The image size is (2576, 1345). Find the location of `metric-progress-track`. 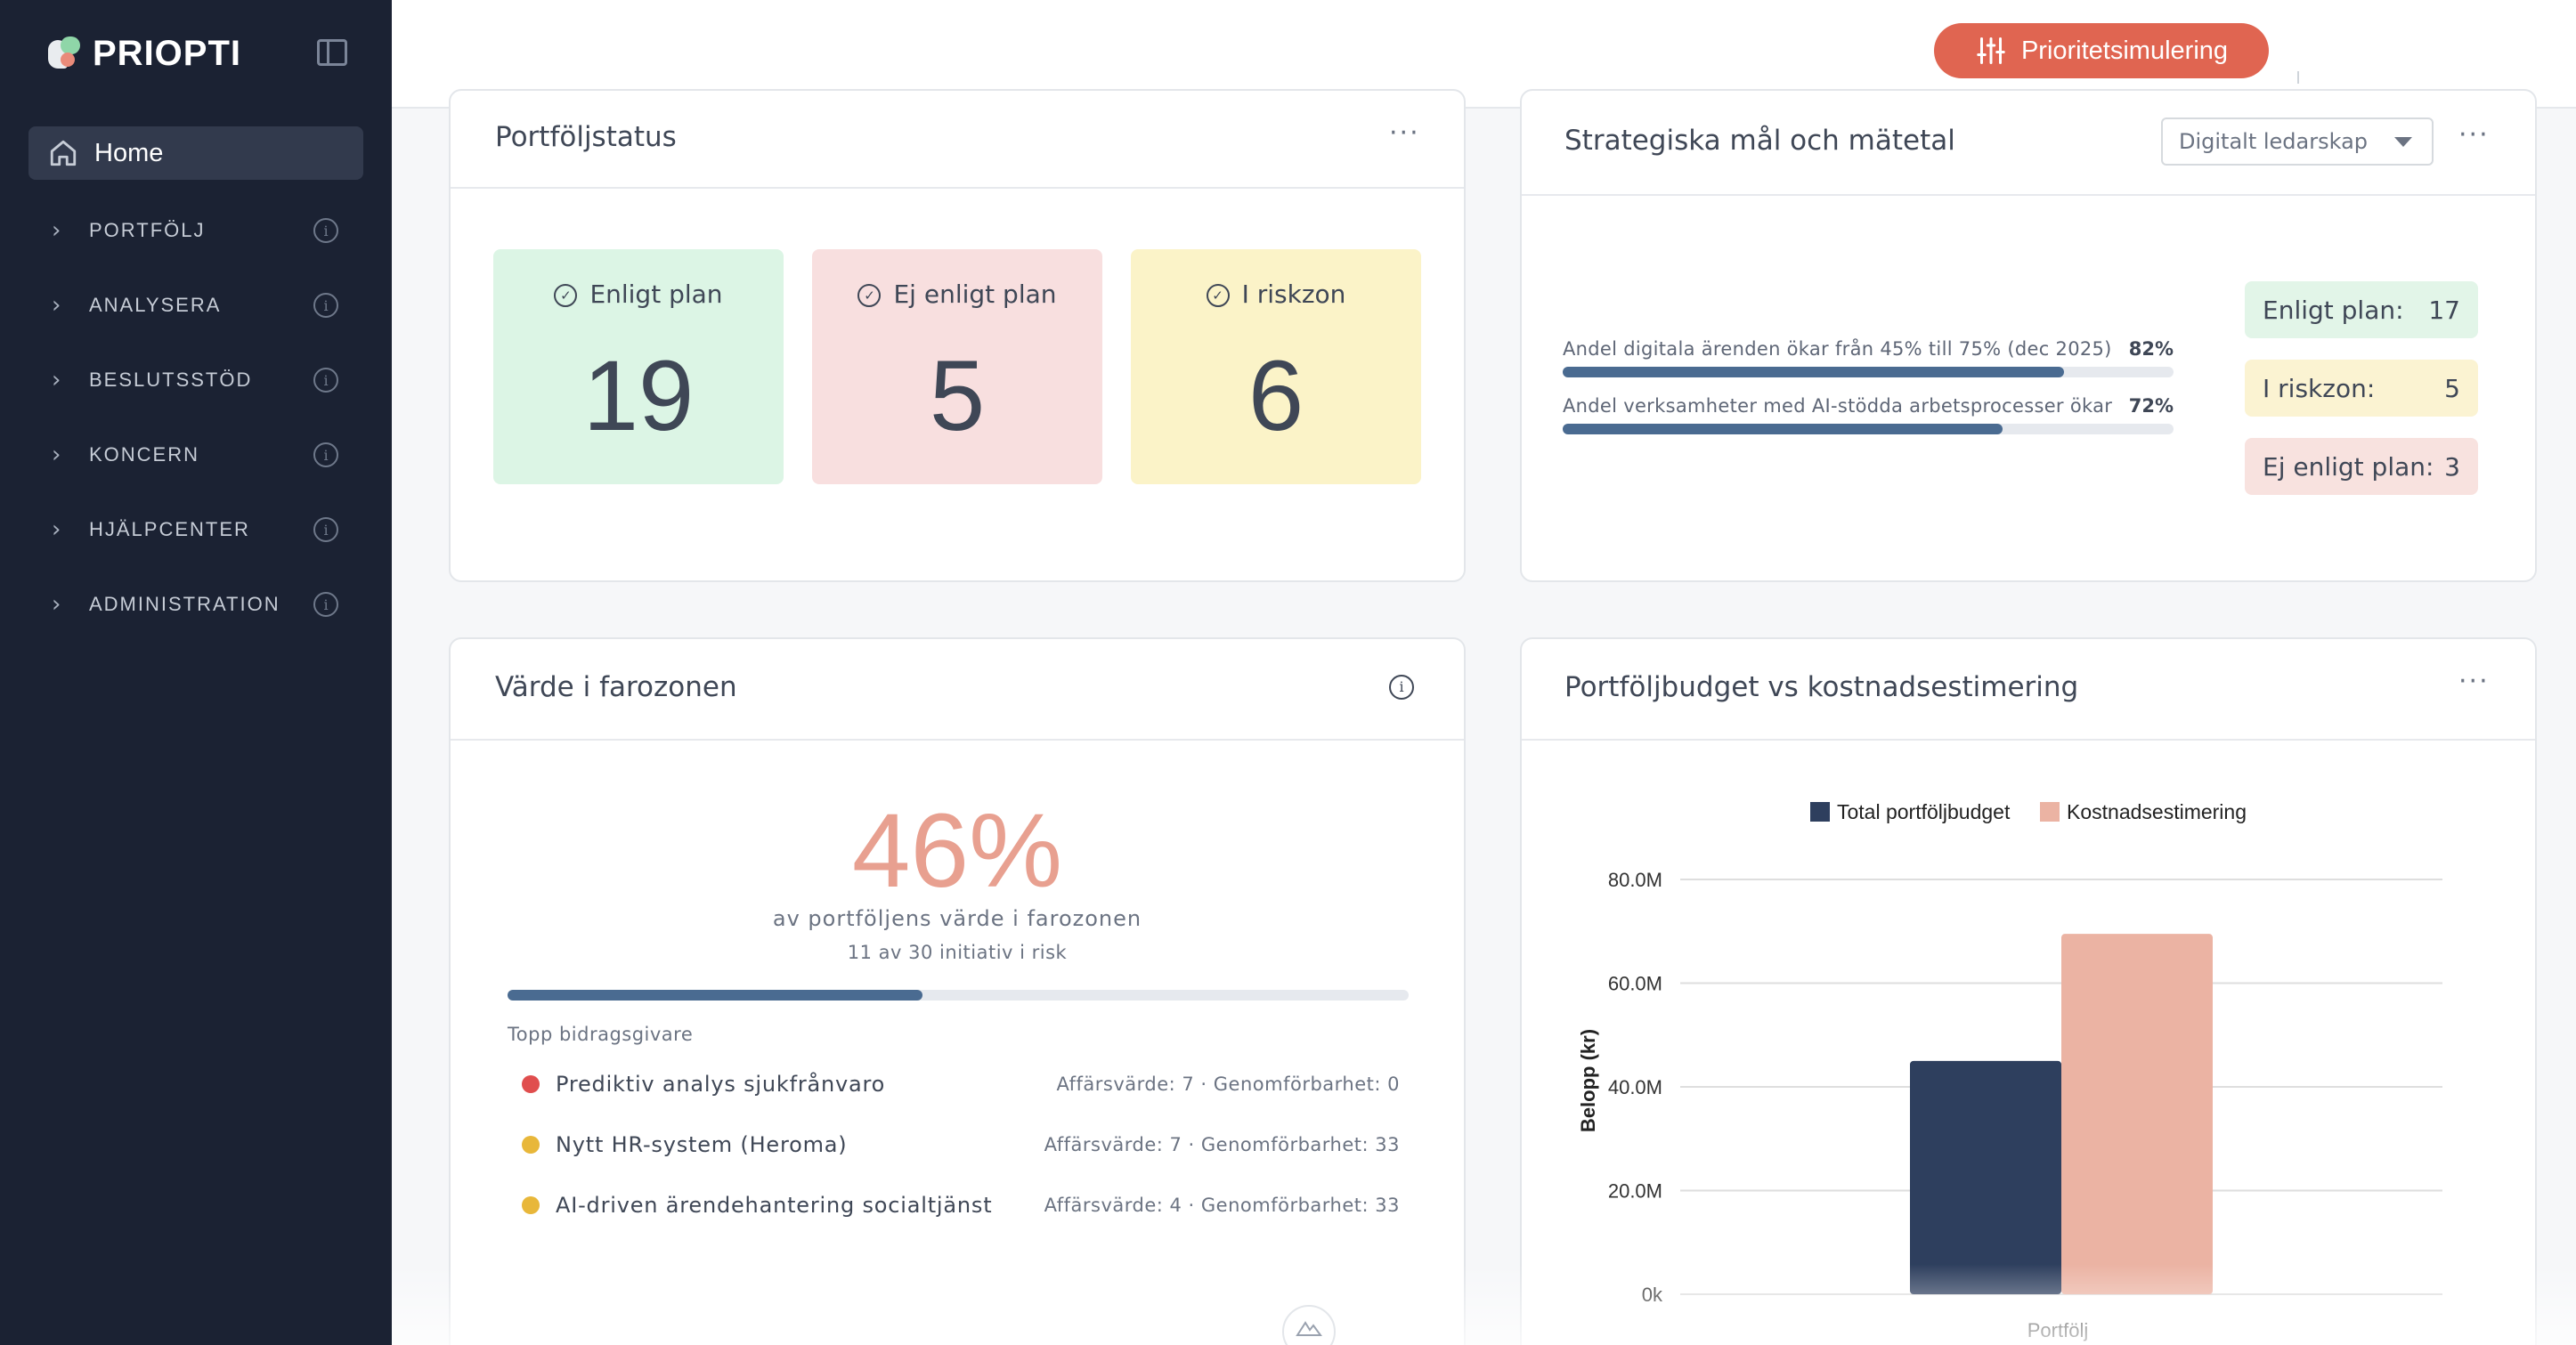

metric-progress-track is located at coordinates (1868, 429).